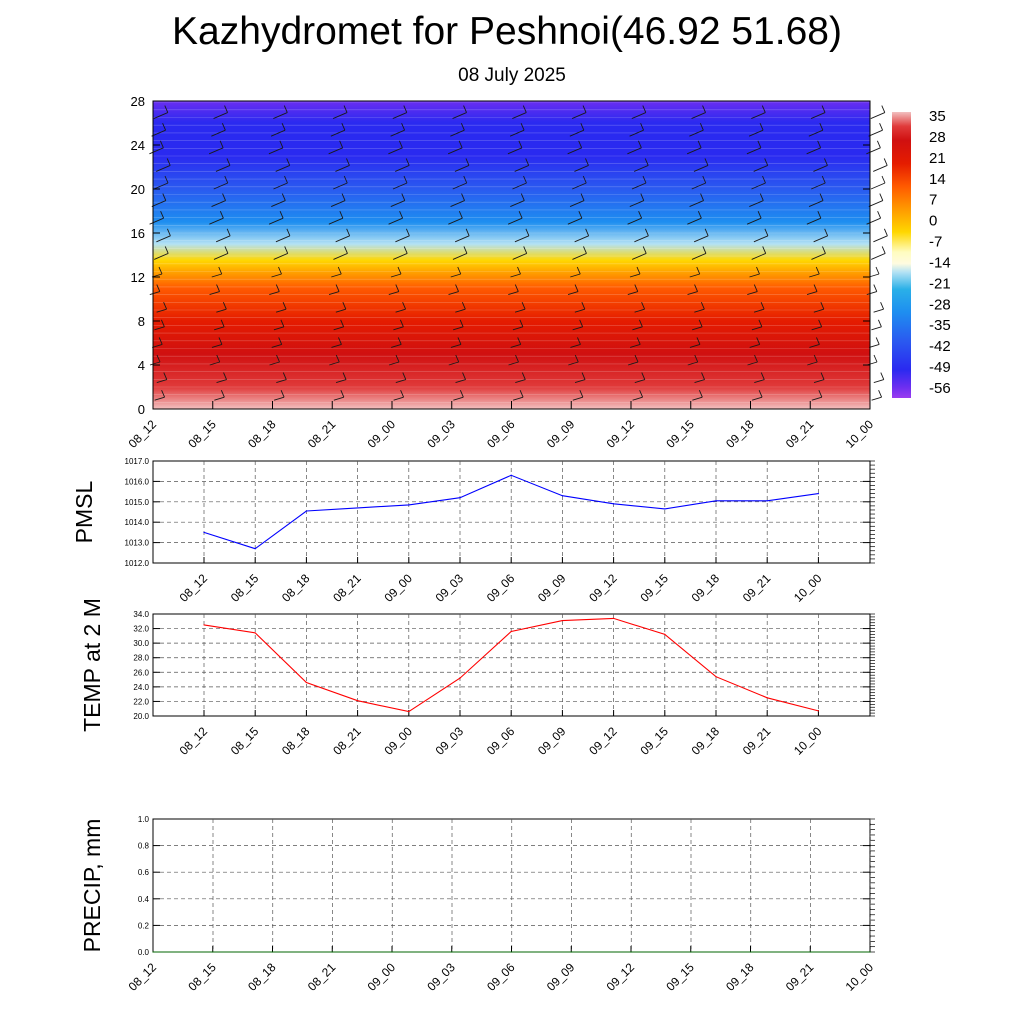 This screenshot has width=1024, height=1024. What do you see at coordinates (654, 588) in the screenshot?
I see `x-tick-label: 09_15` at bounding box center [654, 588].